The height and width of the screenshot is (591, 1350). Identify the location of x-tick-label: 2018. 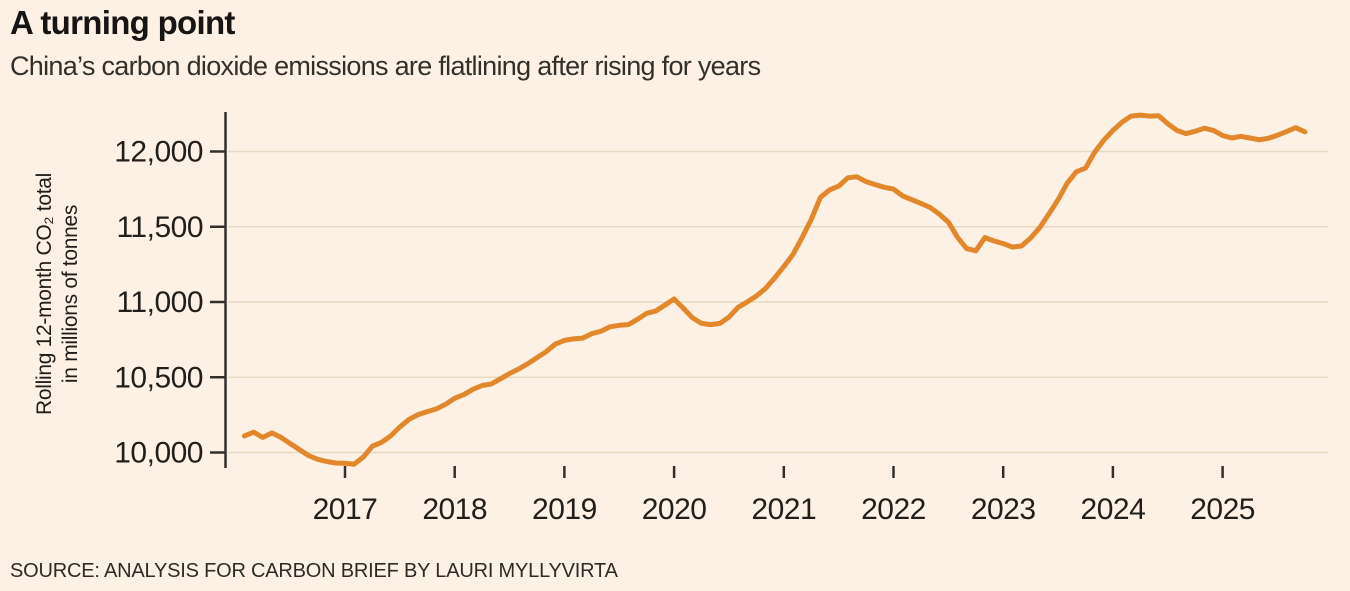
(454, 509).